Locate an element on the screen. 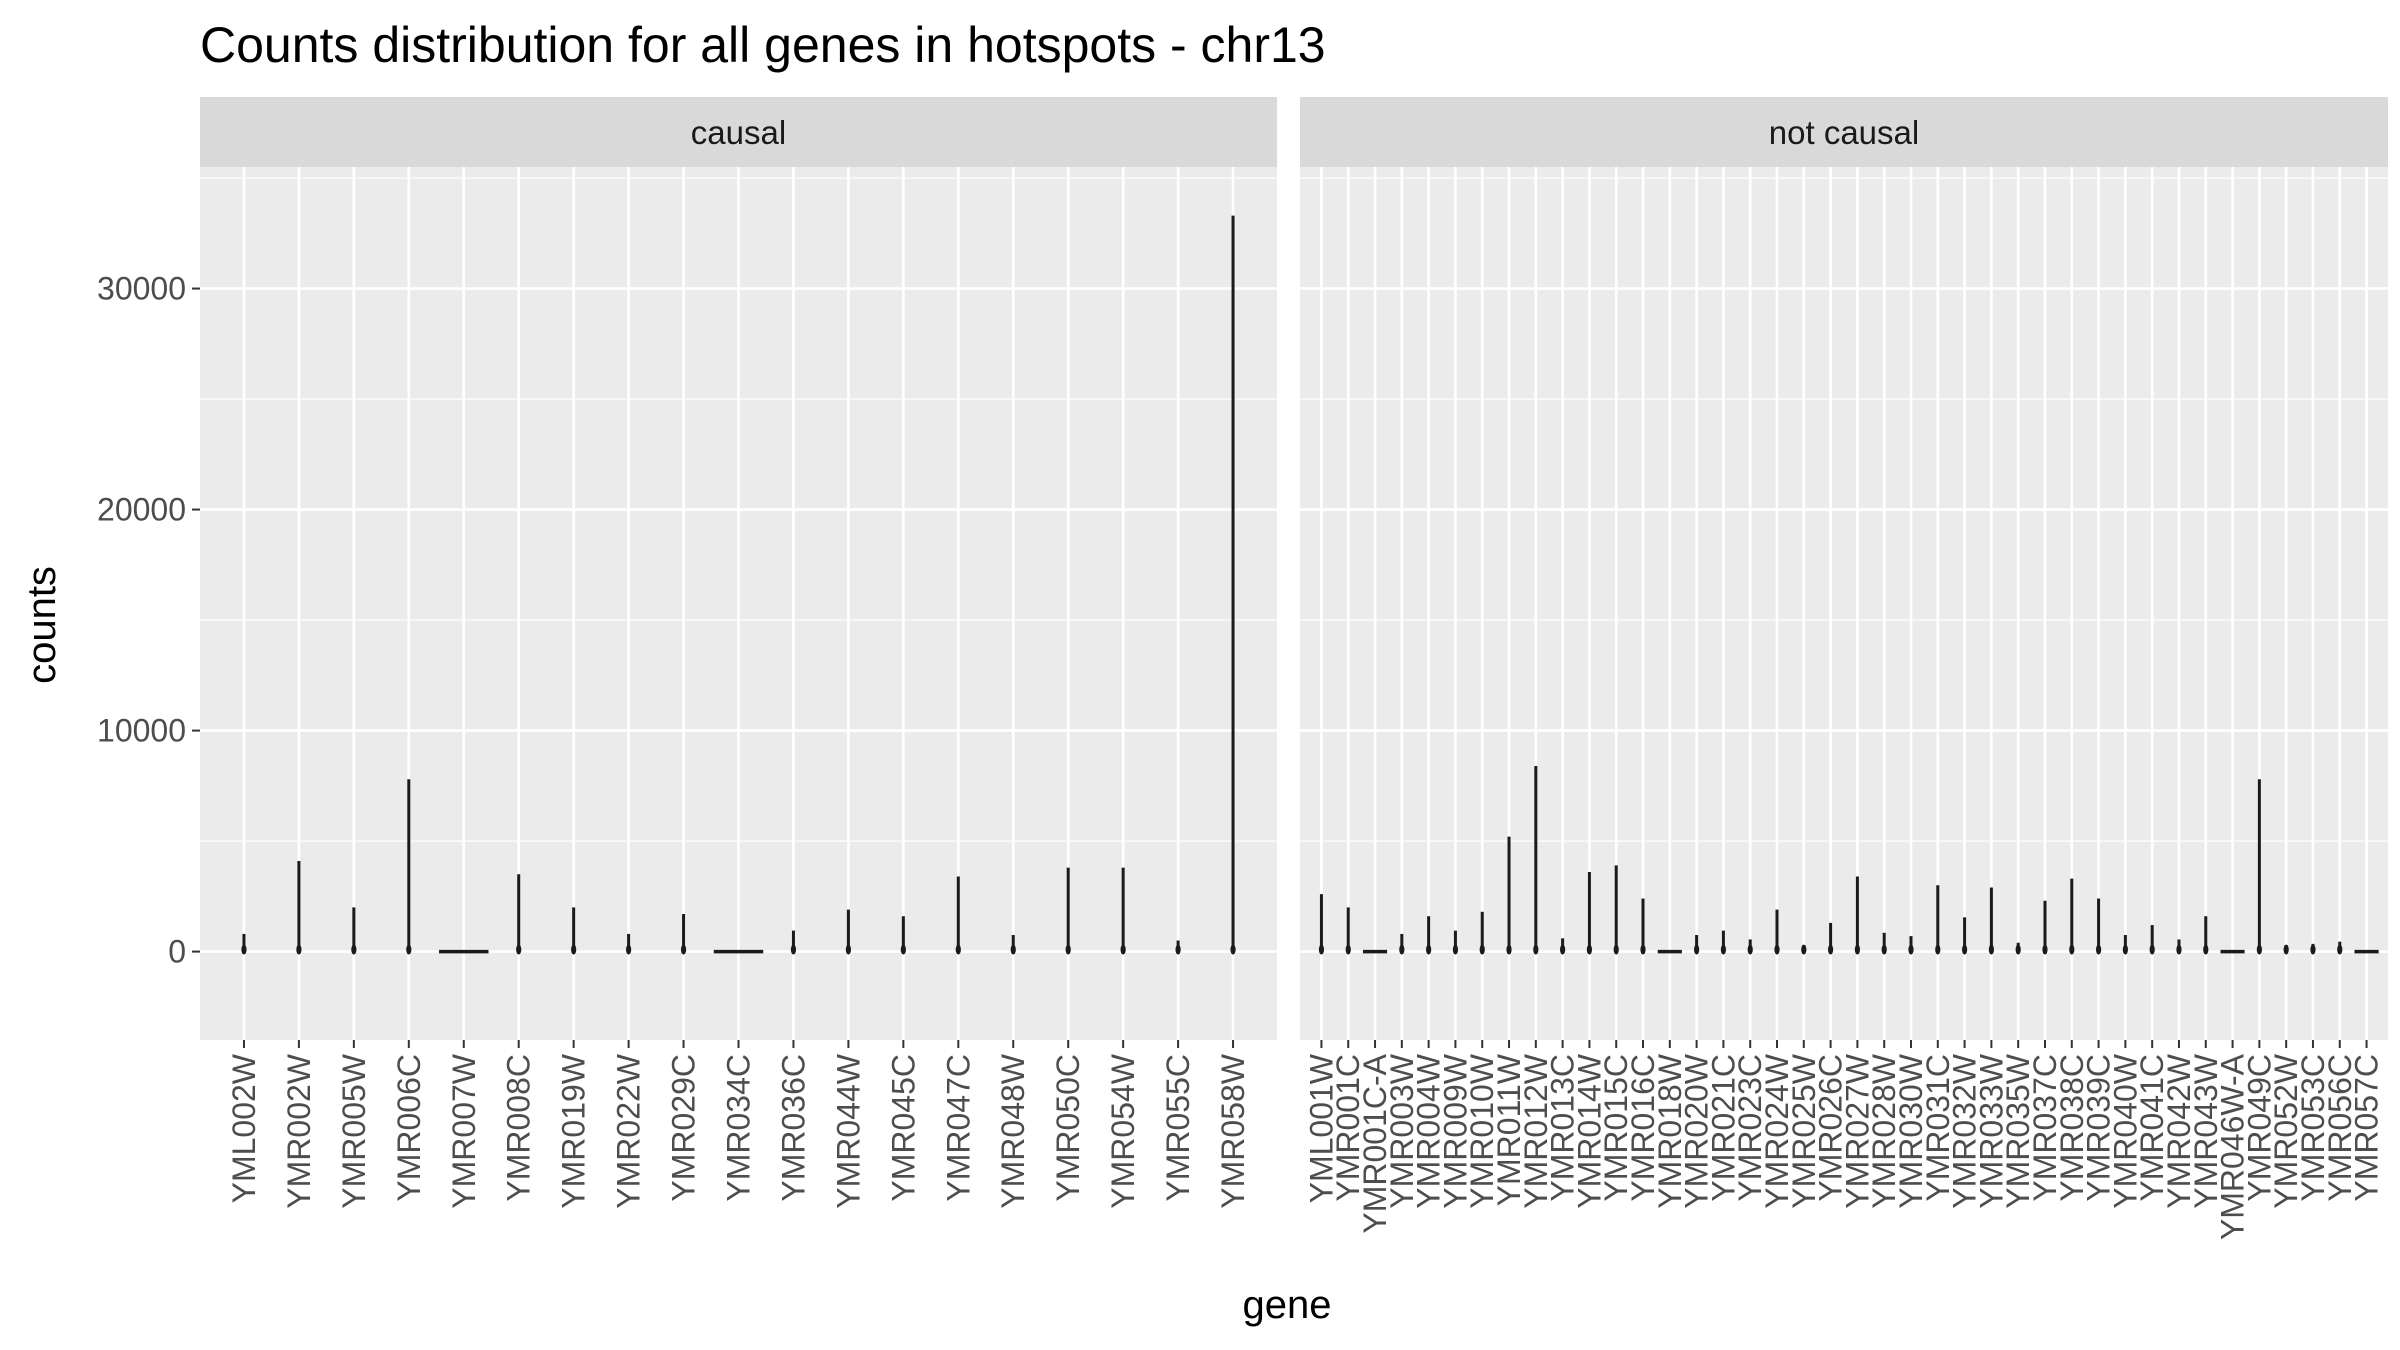  x-tick-label: YMR033W is located at coordinates (1991, 1131).